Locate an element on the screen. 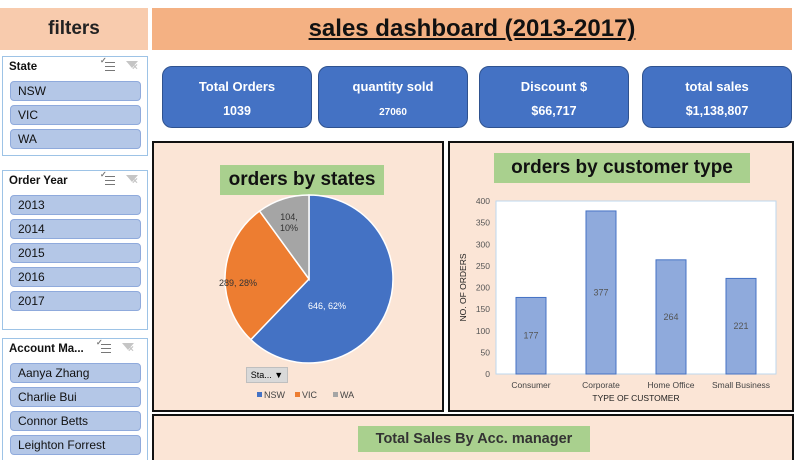 Image resolution: width=800 pixels, height=460 pixels. order-year-slicer-title: Order Year is located at coordinates (38, 181).